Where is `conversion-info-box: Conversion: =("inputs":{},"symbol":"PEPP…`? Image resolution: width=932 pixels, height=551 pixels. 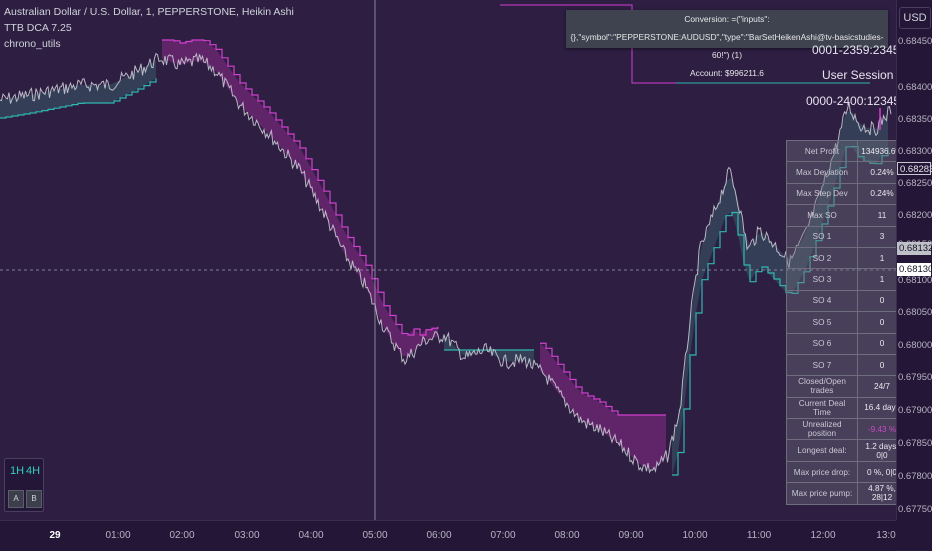
conversion-info-box: Conversion: =("inputs":{},"symbol":"PEPP… is located at coordinates (727, 44).